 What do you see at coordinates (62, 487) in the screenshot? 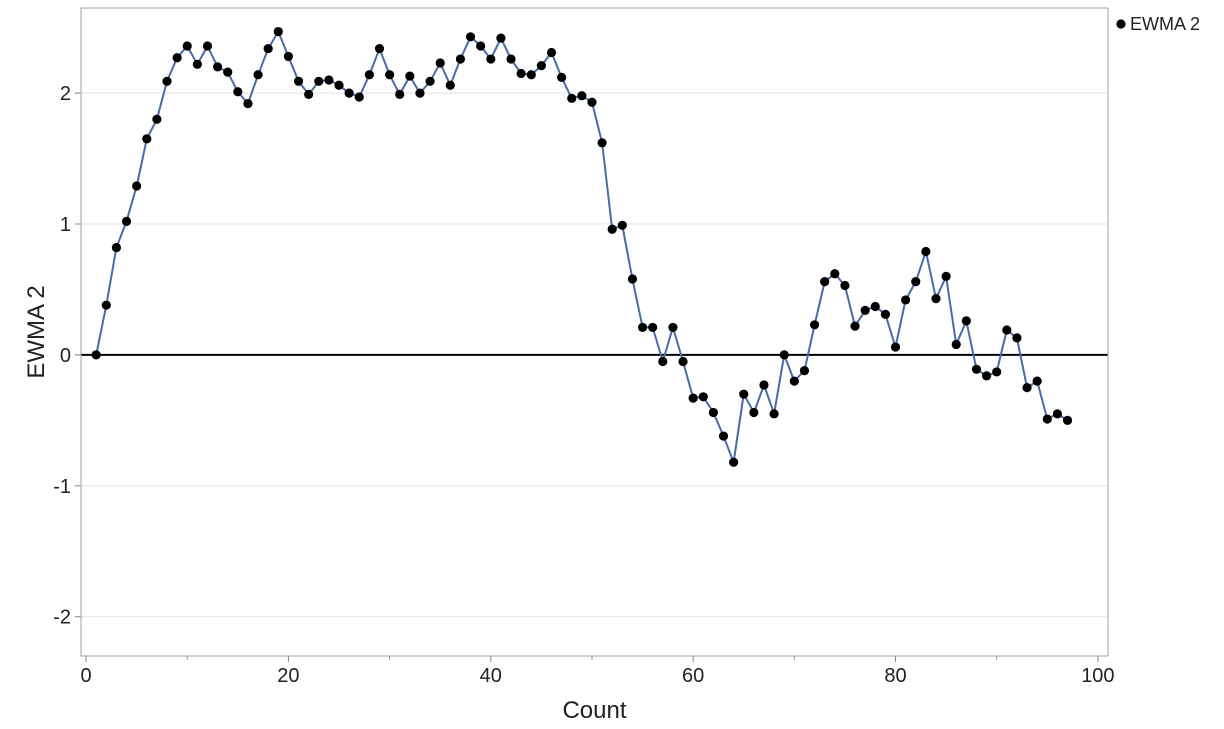
I see `y-tick-label: -1` at bounding box center [62, 487].